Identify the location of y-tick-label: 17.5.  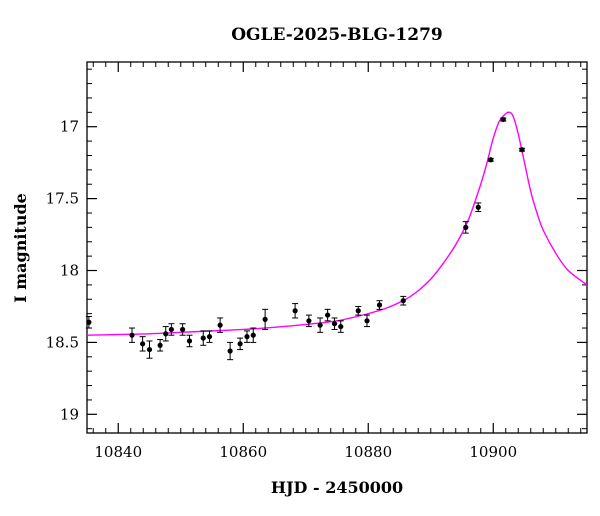
(62, 199).